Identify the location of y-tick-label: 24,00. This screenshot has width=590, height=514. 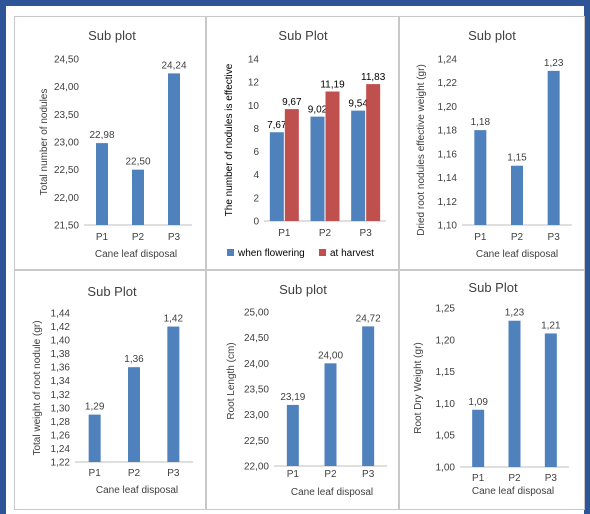
(66, 87).